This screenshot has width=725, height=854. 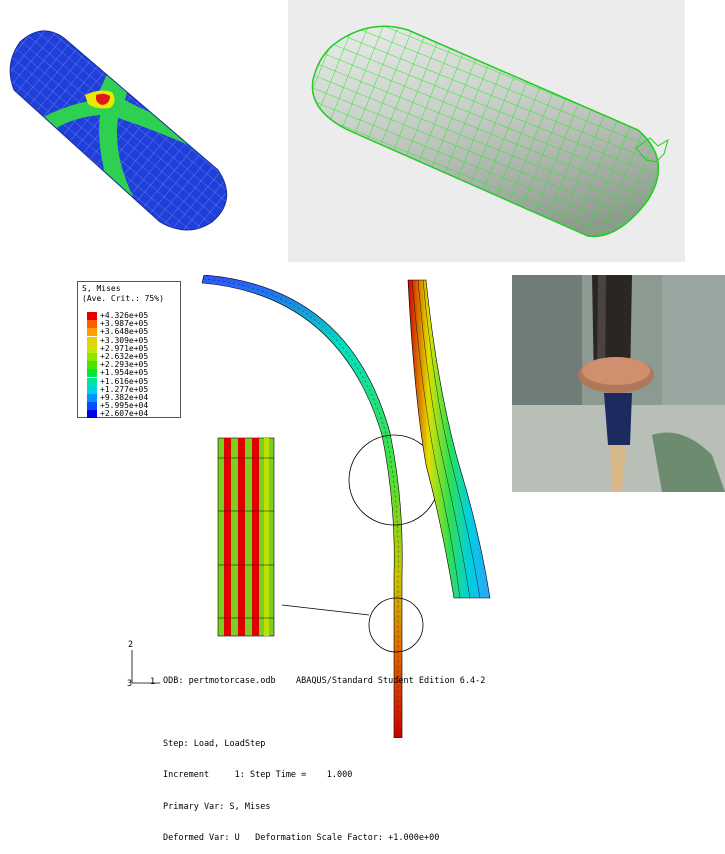 What do you see at coordinates (131, 645) in the screenshot?
I see `axis-label-2: 2` at bounding box center [131, 645].